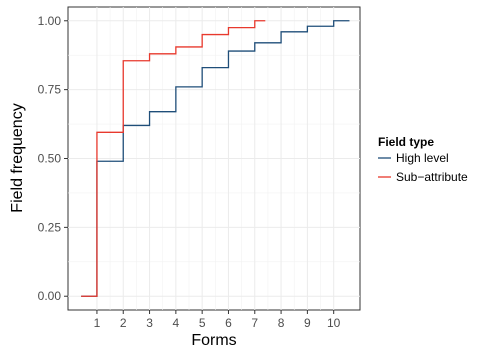 The width and height of the screenshot is (484, 350). What do you see at coordinates (281, 323) in the screenshot?
I see `x-tick-label: 8` at bounding box center [281, 323].